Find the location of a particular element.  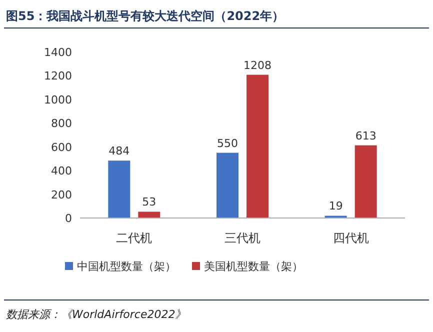

data-label: 550 is located at coordinates (227, 143).